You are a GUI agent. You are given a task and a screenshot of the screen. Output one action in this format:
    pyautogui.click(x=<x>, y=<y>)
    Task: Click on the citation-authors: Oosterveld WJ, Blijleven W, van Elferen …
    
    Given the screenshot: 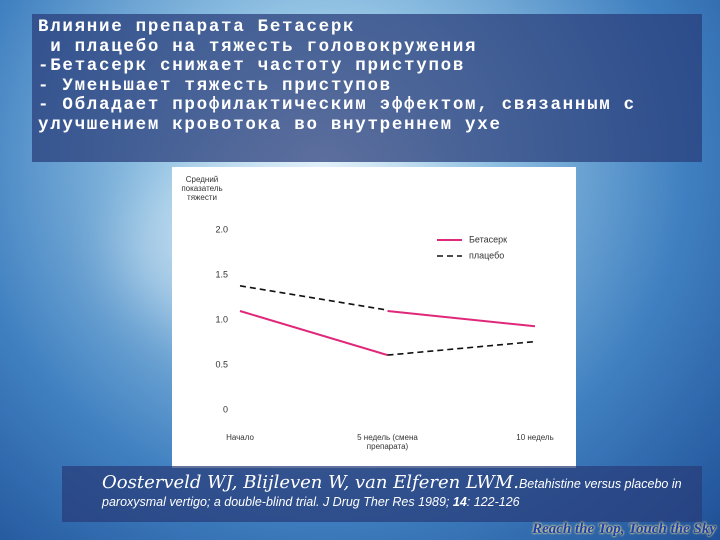 What is the action you would take?
    pyautogui.click(x=310, y=482)
    